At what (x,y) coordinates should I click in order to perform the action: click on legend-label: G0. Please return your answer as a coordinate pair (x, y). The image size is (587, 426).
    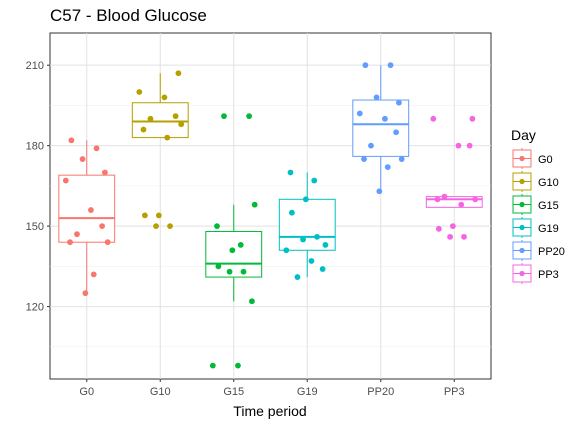
    Looking at the image, I should click on (545, 160).